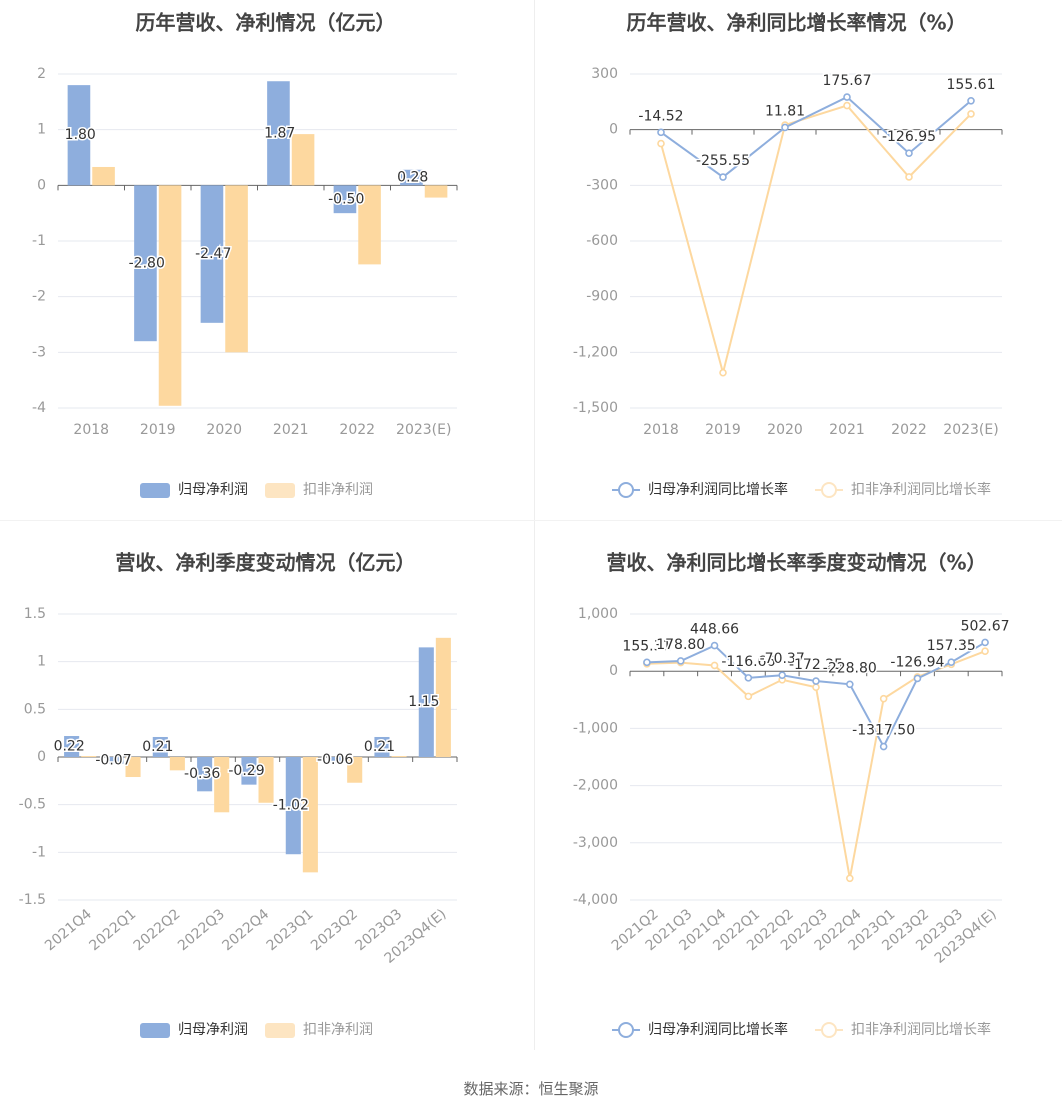 The width and height of the screenshot is (1062, 1113). What do you see at coordinates (113, 760) in the screenshot?
I see `data-label: -0.07` at bounding box center [113, 760].